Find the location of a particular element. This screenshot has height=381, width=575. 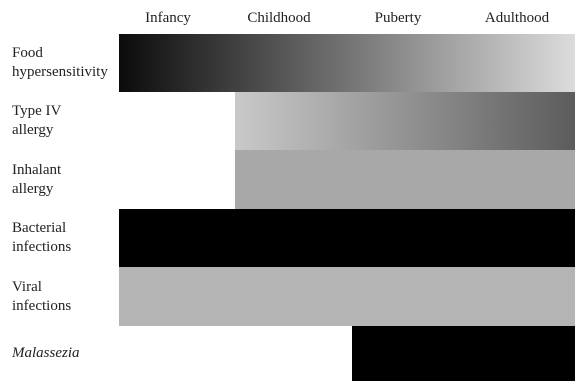

bar-food-hypersensitivity is located at coordinates (347, 63).